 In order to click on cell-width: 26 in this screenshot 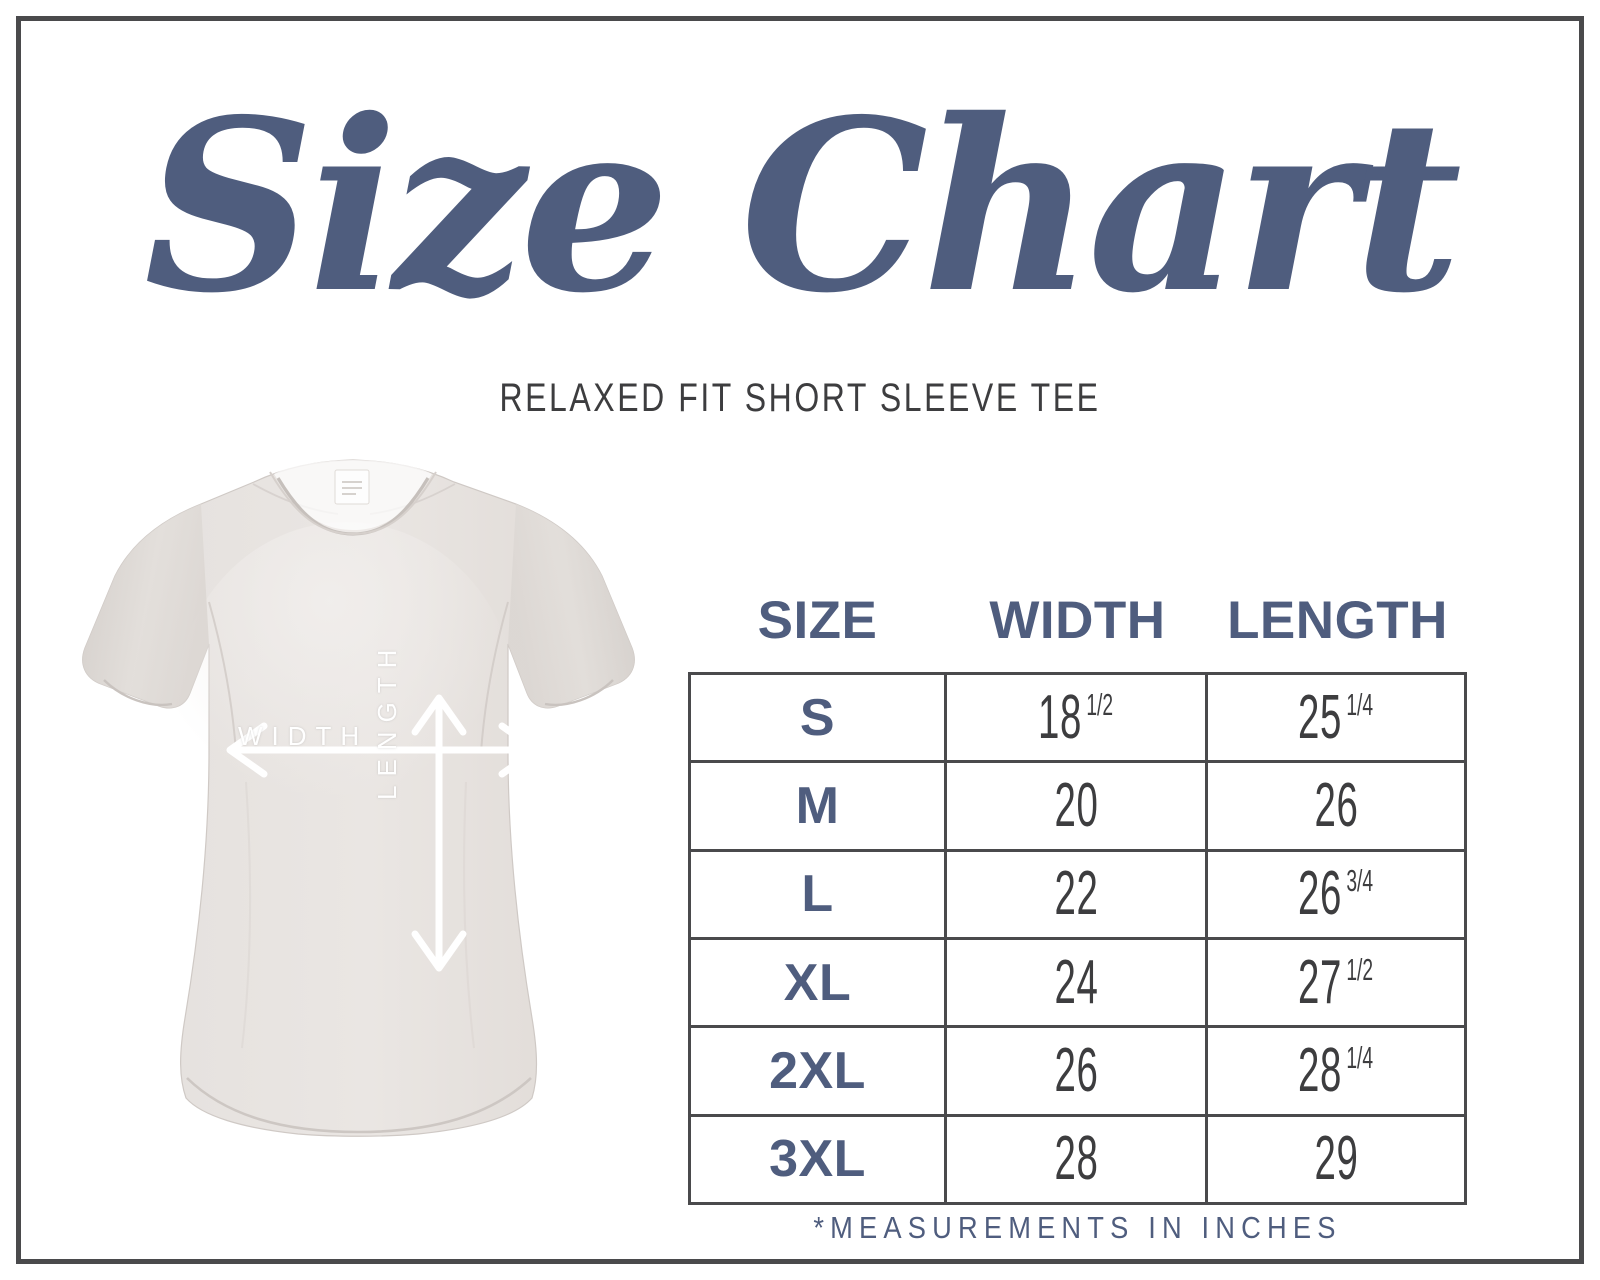, I will do `click(1077, 1071)`.